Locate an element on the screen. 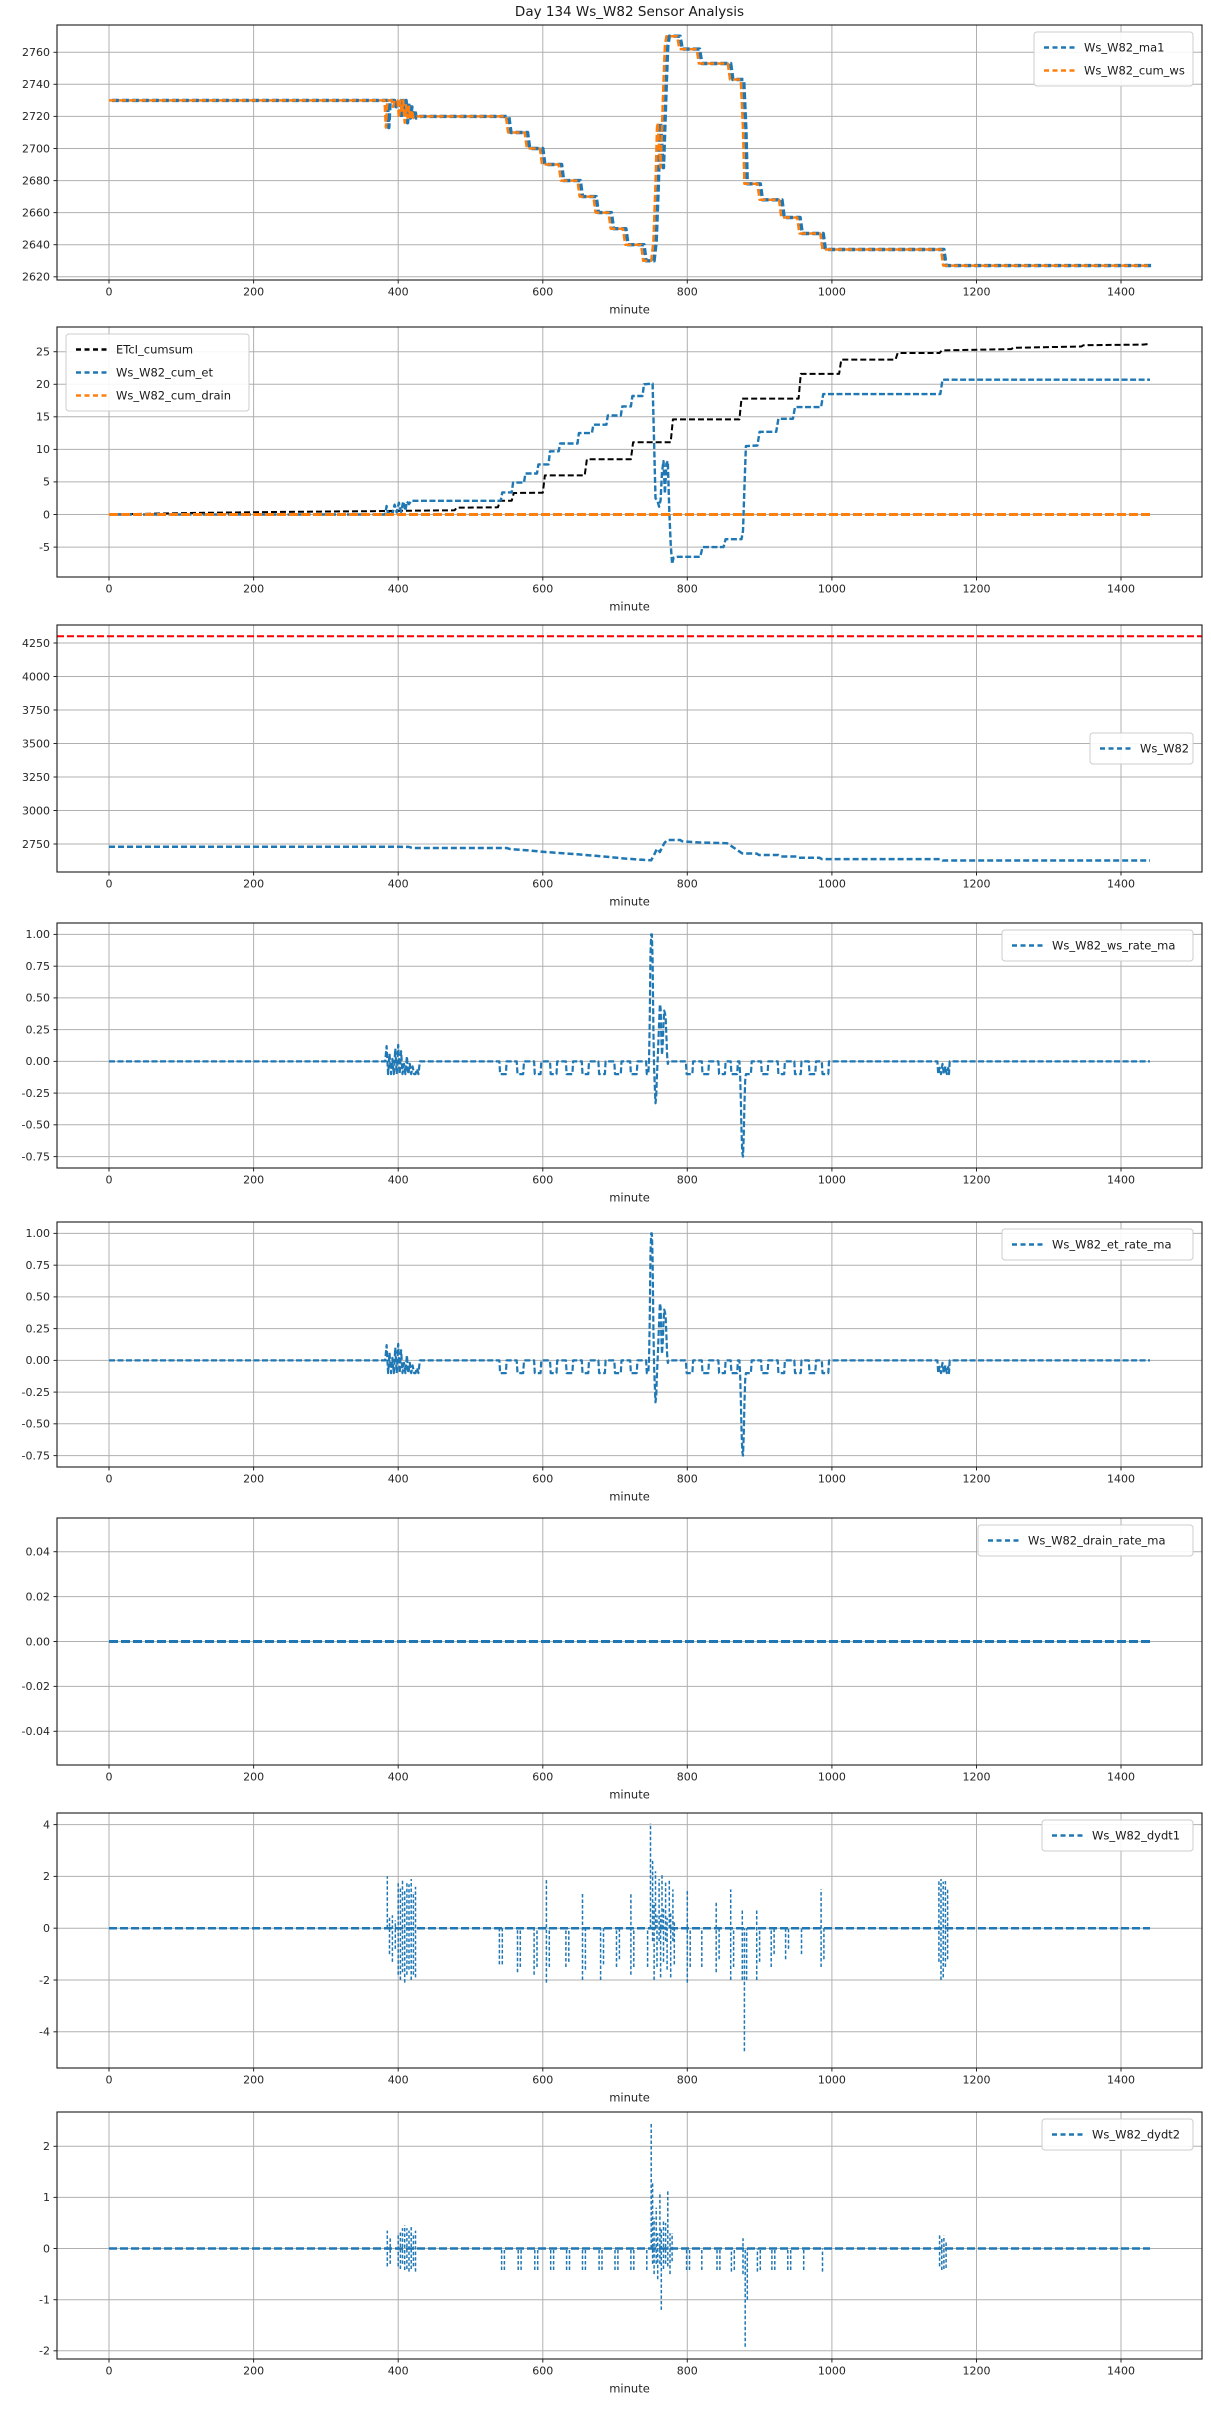 This screenshot has height=2411, width=1211. y-tick-label: 0.02 is located at coordinates (38, 1596).